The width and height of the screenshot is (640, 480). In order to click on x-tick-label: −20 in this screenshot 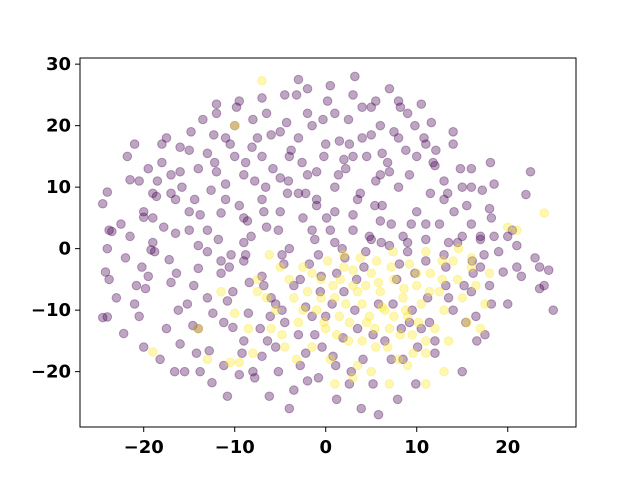, I will do `click(144, 447)`.